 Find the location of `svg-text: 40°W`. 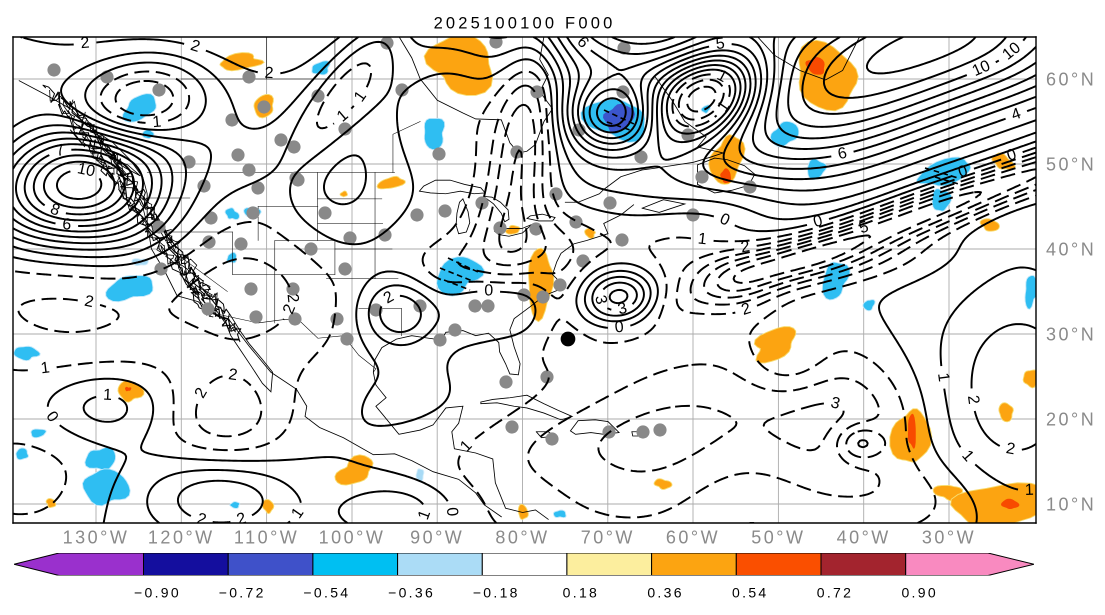

svg-text: 40°W is located at coordinates (864, 538).